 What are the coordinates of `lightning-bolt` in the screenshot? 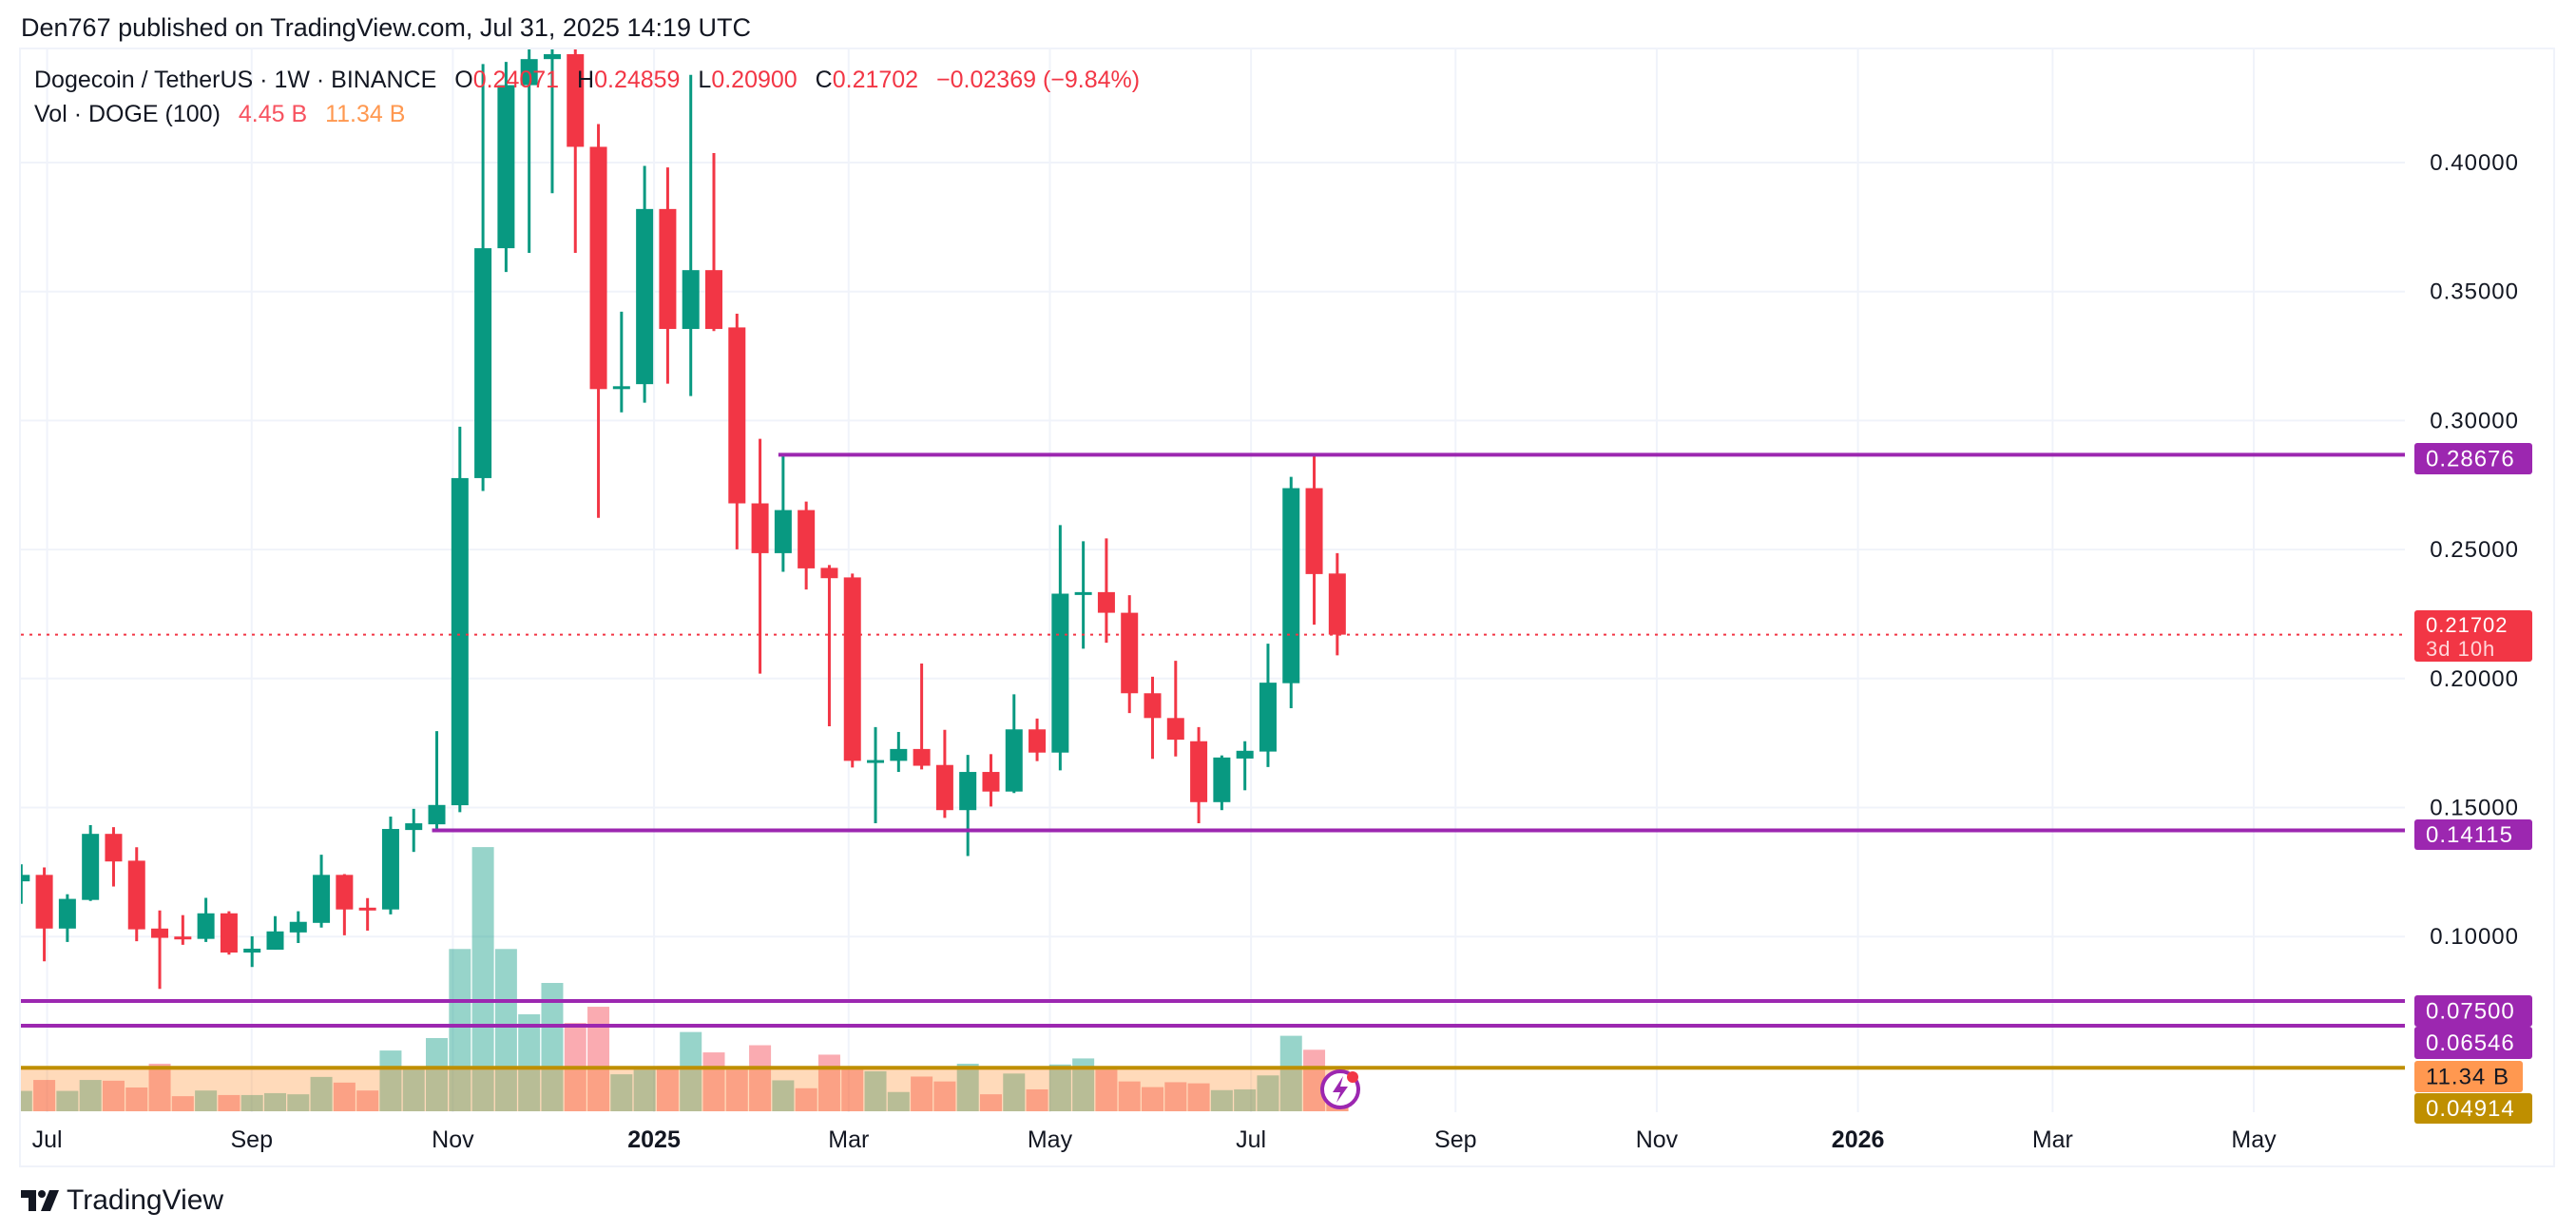 It's located at (1341, 1089).